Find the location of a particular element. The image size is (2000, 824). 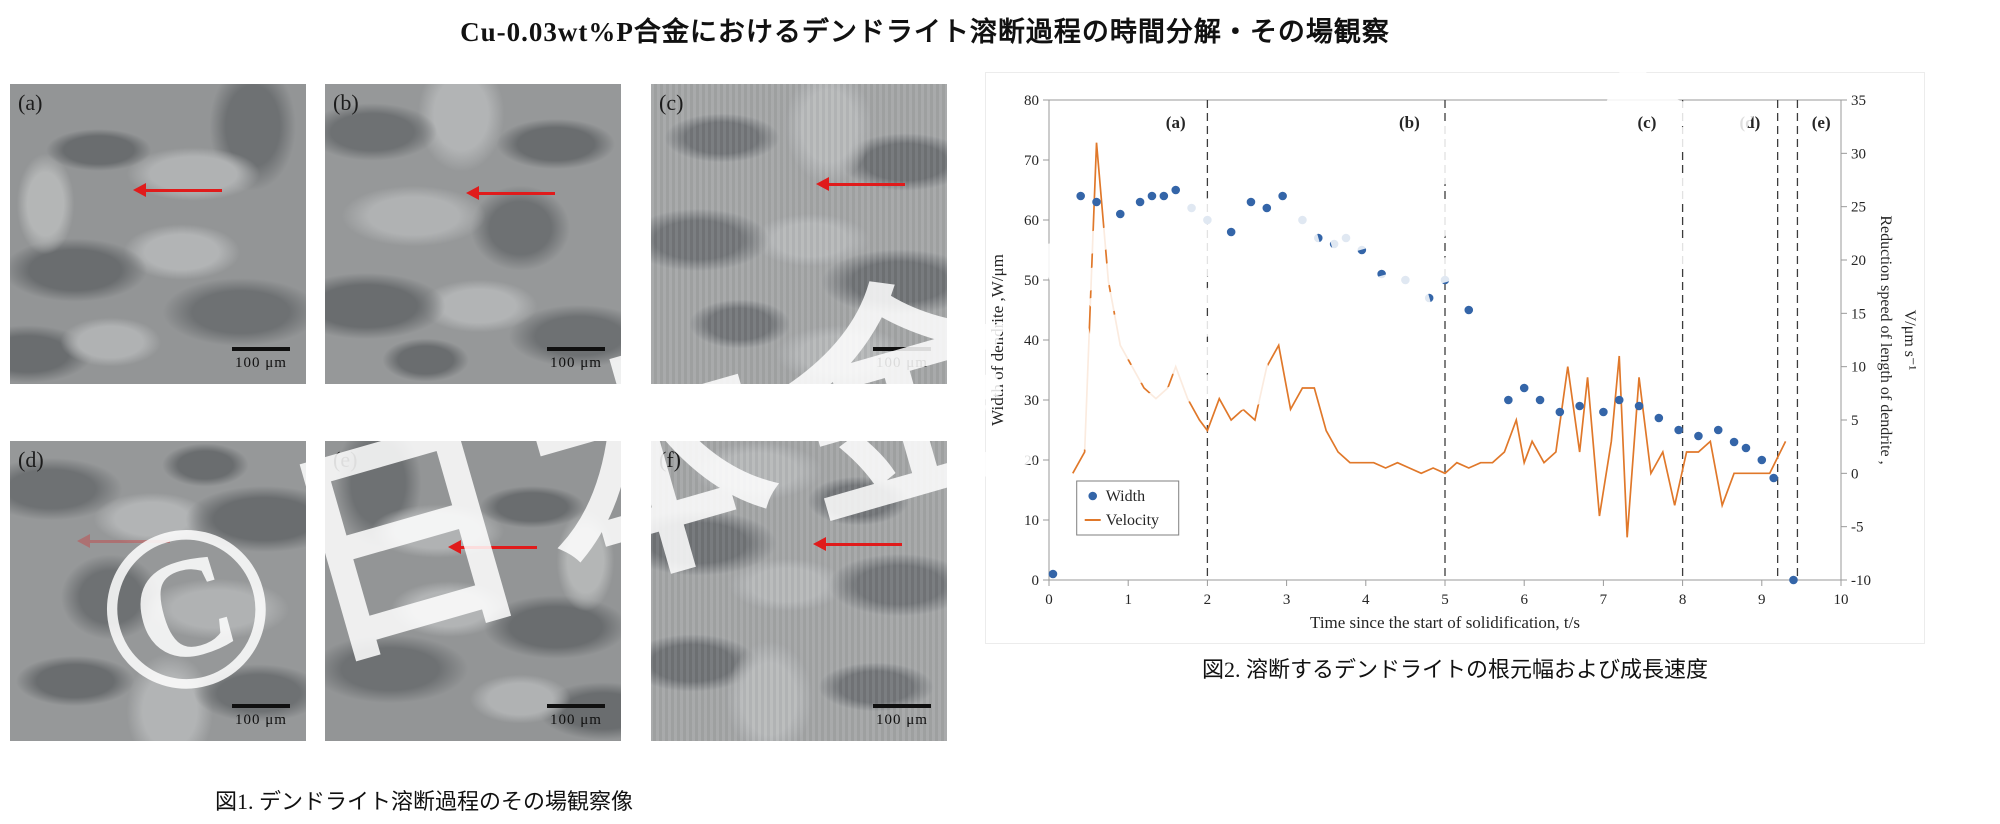

phase-line-label: (b) is located at coordinates (1409, 122).